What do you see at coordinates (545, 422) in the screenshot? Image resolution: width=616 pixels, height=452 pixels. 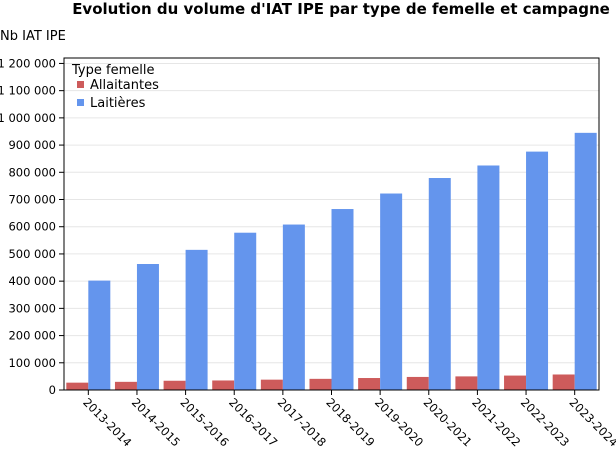 I see `x-tick-label: 2022-2023` at bounding box center [545, 422].